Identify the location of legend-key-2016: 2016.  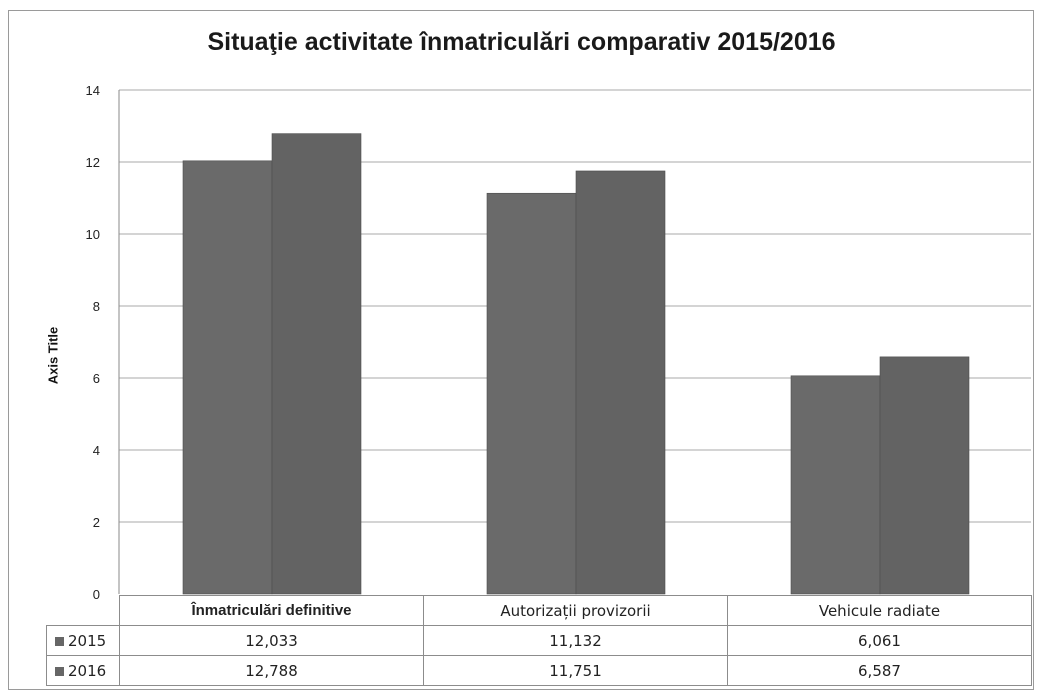
(83, 670).